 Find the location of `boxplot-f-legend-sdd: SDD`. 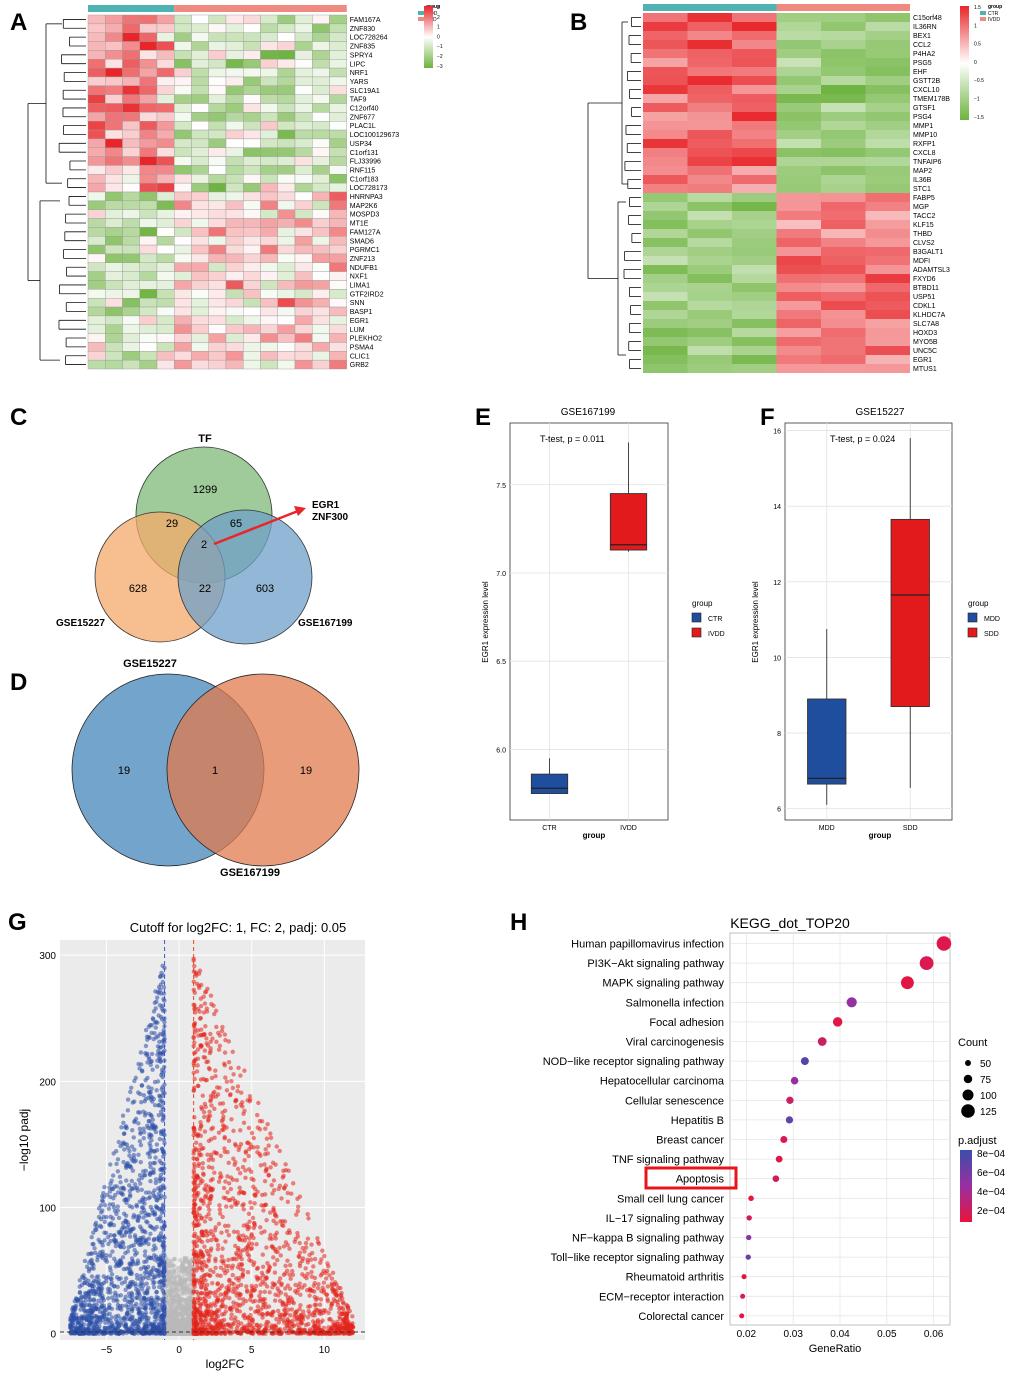

boxplot-f-legend-sdd: SDD is located at coordinates (991, 634).